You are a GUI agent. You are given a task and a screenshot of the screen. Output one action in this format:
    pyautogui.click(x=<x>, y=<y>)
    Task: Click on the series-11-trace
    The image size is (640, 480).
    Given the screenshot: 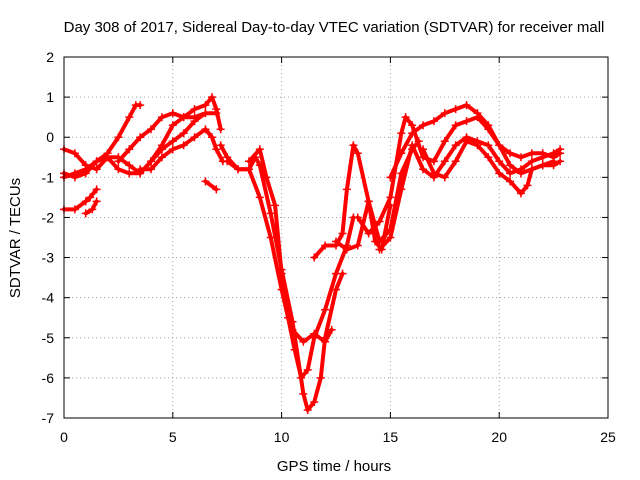 What is the action you would take?
    pyautogui.click(x=290, y=245)
    